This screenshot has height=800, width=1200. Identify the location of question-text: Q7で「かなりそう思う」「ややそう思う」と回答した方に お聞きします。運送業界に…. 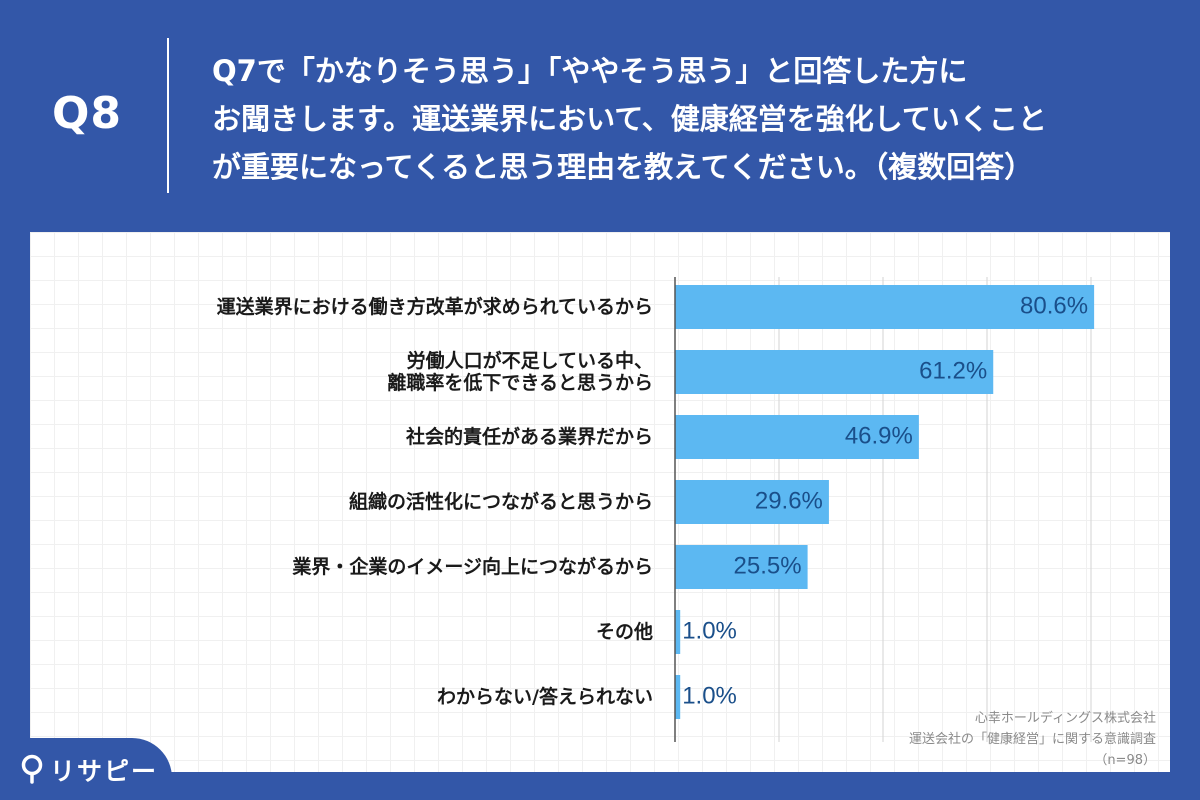
(692, 119).